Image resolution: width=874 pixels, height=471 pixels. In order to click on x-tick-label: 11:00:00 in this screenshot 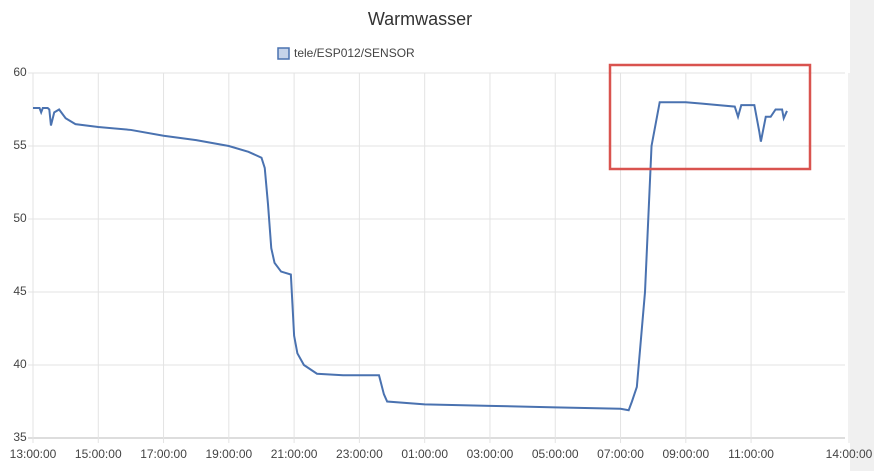, I will do `click(751, 454)`.